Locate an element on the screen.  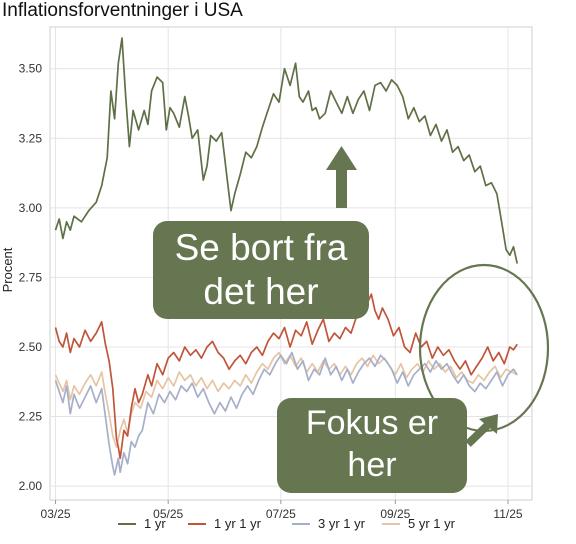
legend-label: 5 yr 1 yr is located at coordinates (432, 523).